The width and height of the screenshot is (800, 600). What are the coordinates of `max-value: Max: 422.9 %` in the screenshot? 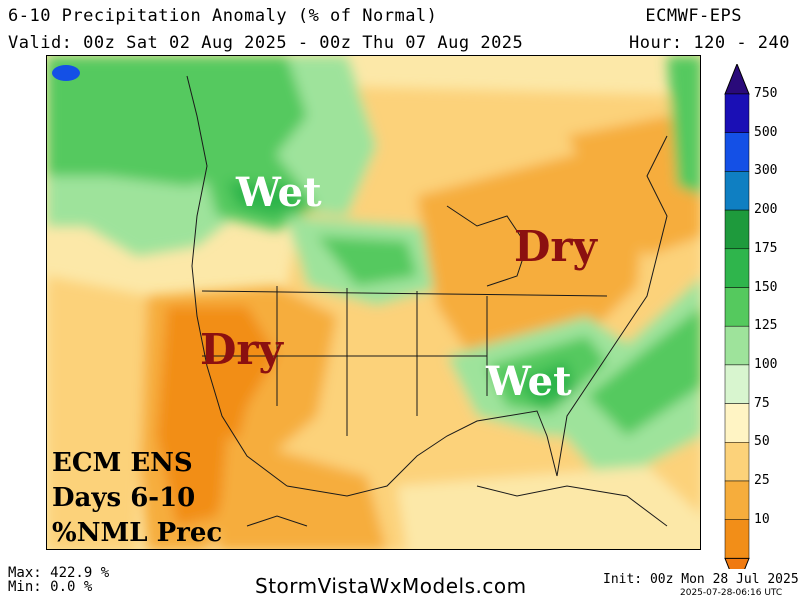 It's located at (59, 573).